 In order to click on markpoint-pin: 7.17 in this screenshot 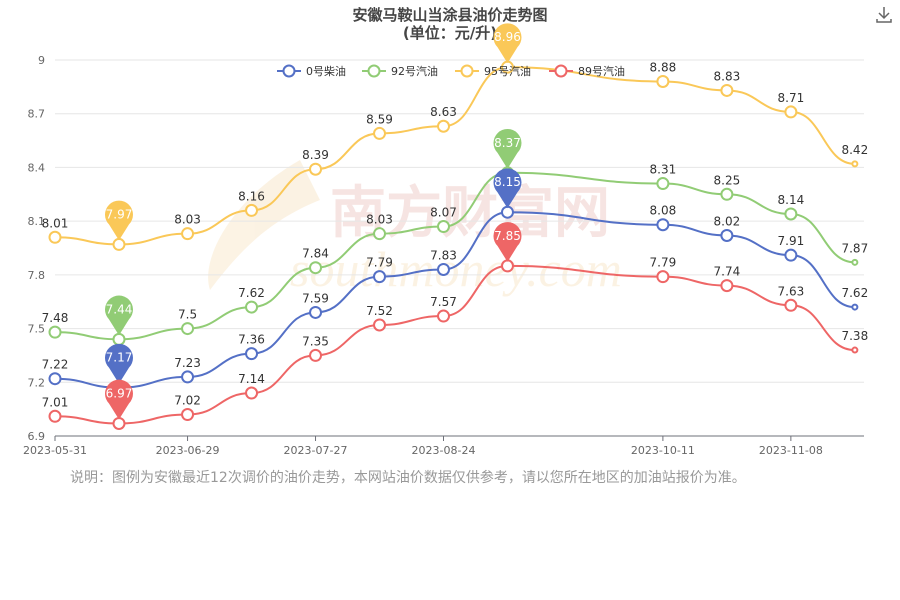, I will do `click(118, 363)`.